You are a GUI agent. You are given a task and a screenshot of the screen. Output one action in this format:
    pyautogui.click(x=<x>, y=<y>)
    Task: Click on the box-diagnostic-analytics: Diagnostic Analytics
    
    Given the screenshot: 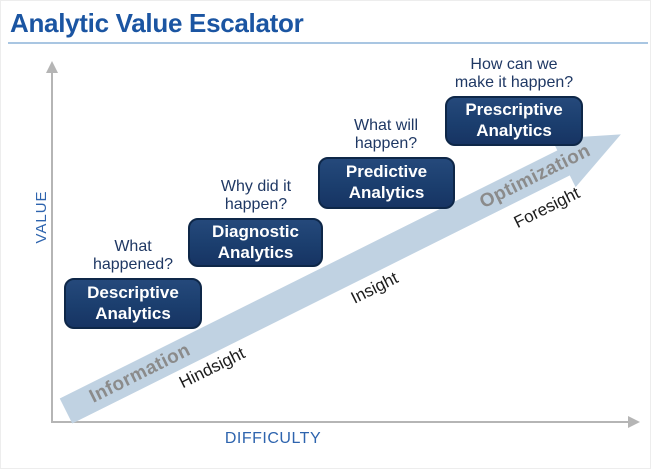 What is the action you would take?
    pyautogui.click(x=255, y=242)
    